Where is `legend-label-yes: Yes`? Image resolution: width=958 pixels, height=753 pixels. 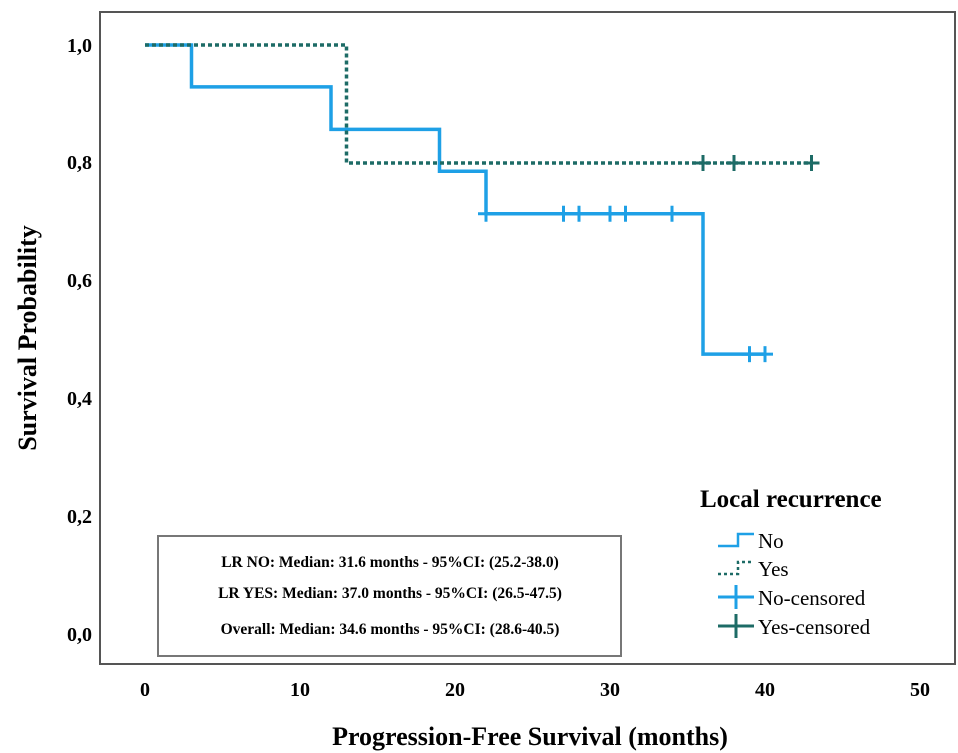
legend-label-yes: Yes is located at coordinates (773, 569).